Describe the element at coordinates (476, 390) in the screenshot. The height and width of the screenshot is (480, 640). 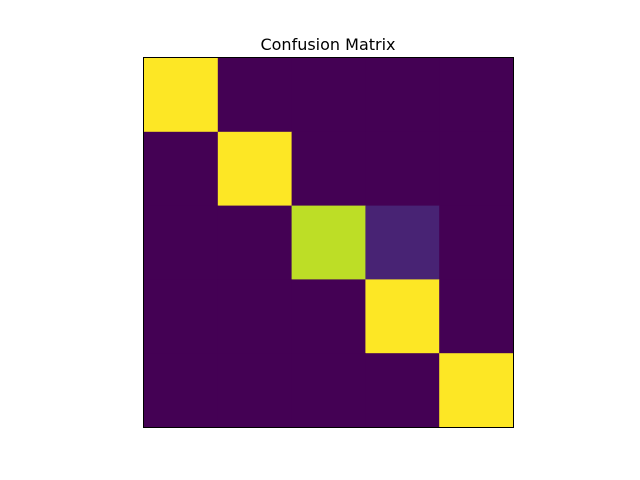
I see `heatmap-cell-r4-c4` at that location.